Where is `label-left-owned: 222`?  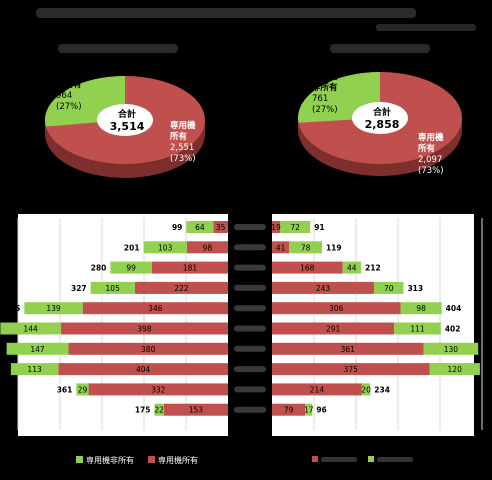
label-left-owned: 222 is located at coordinates (181, 288).